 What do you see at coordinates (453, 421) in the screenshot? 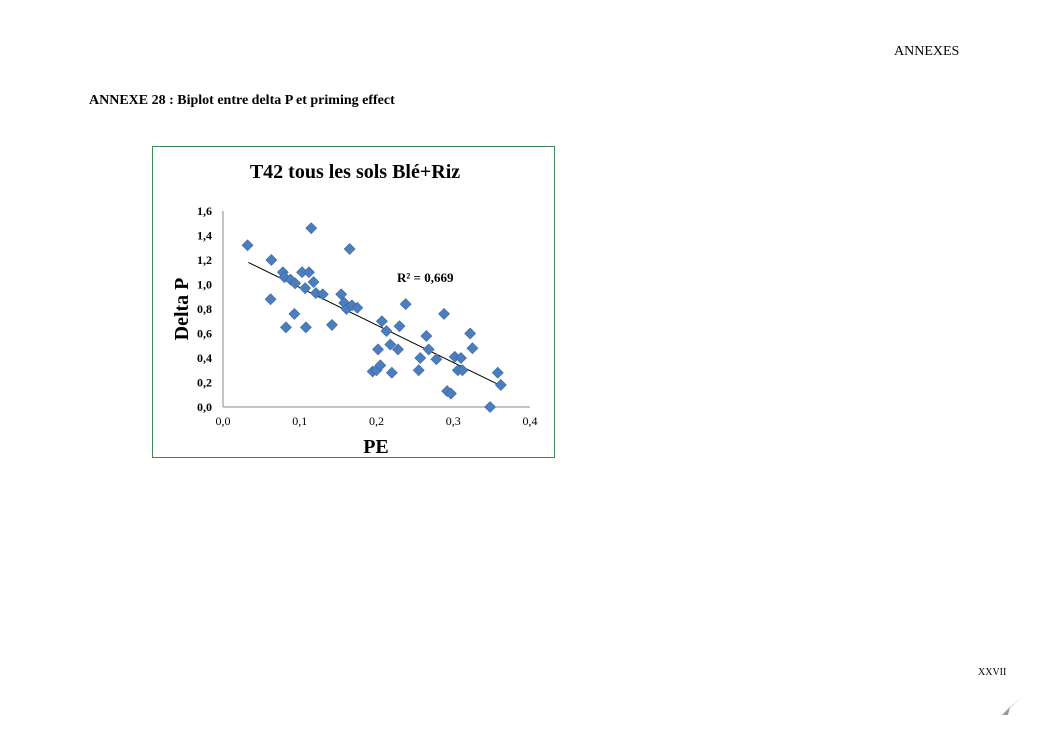
I see `x-tick-label: 0,3` at bounding box center [453, 421].